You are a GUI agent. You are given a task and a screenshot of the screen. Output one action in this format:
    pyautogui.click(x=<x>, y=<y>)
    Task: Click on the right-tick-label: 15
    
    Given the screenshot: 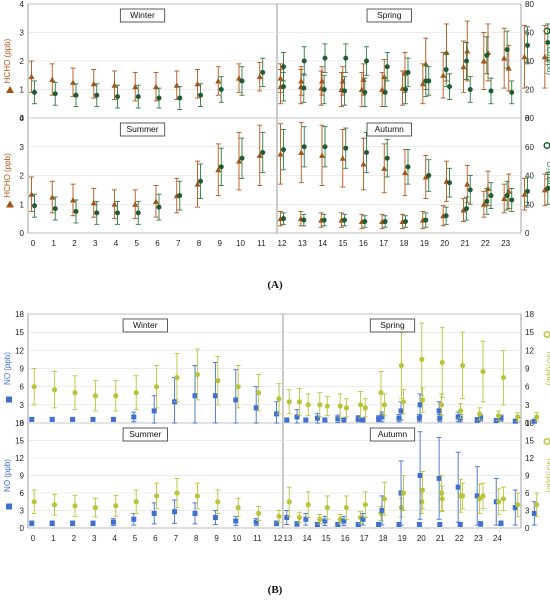 What is the action you would take?
    pyautogui.click(x=529, y=332)
    